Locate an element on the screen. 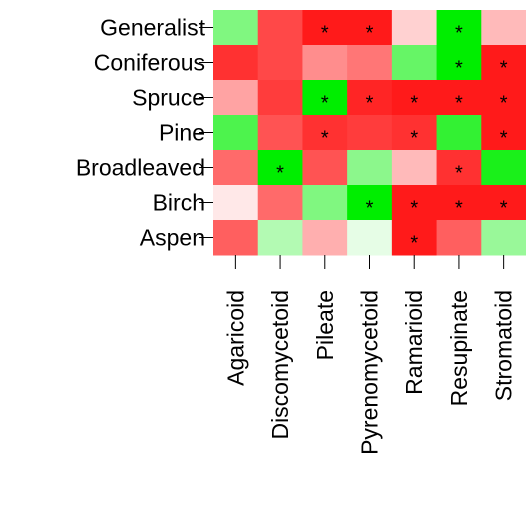 This screenshot has width=526, height=511. column-label: Agaricoid is located at coordinates (235, 338).